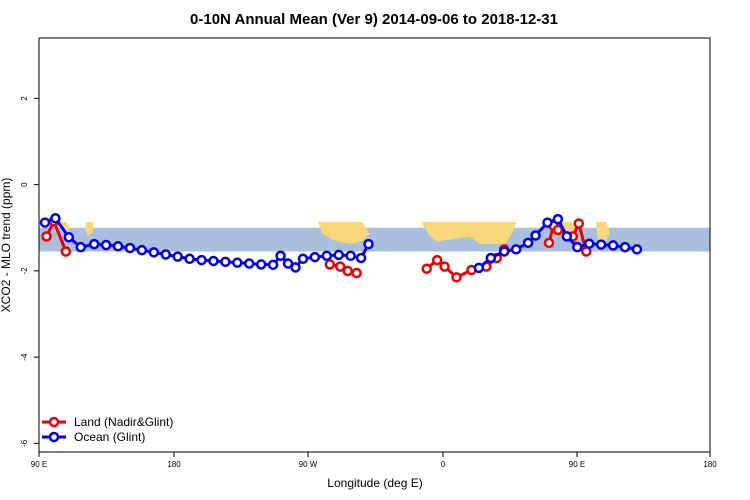 The width and height of the screenshot is (750, 500). Describe the element at coordinates (24, 98) in the screenshot. I see `y-tick-label: 2` at that location.